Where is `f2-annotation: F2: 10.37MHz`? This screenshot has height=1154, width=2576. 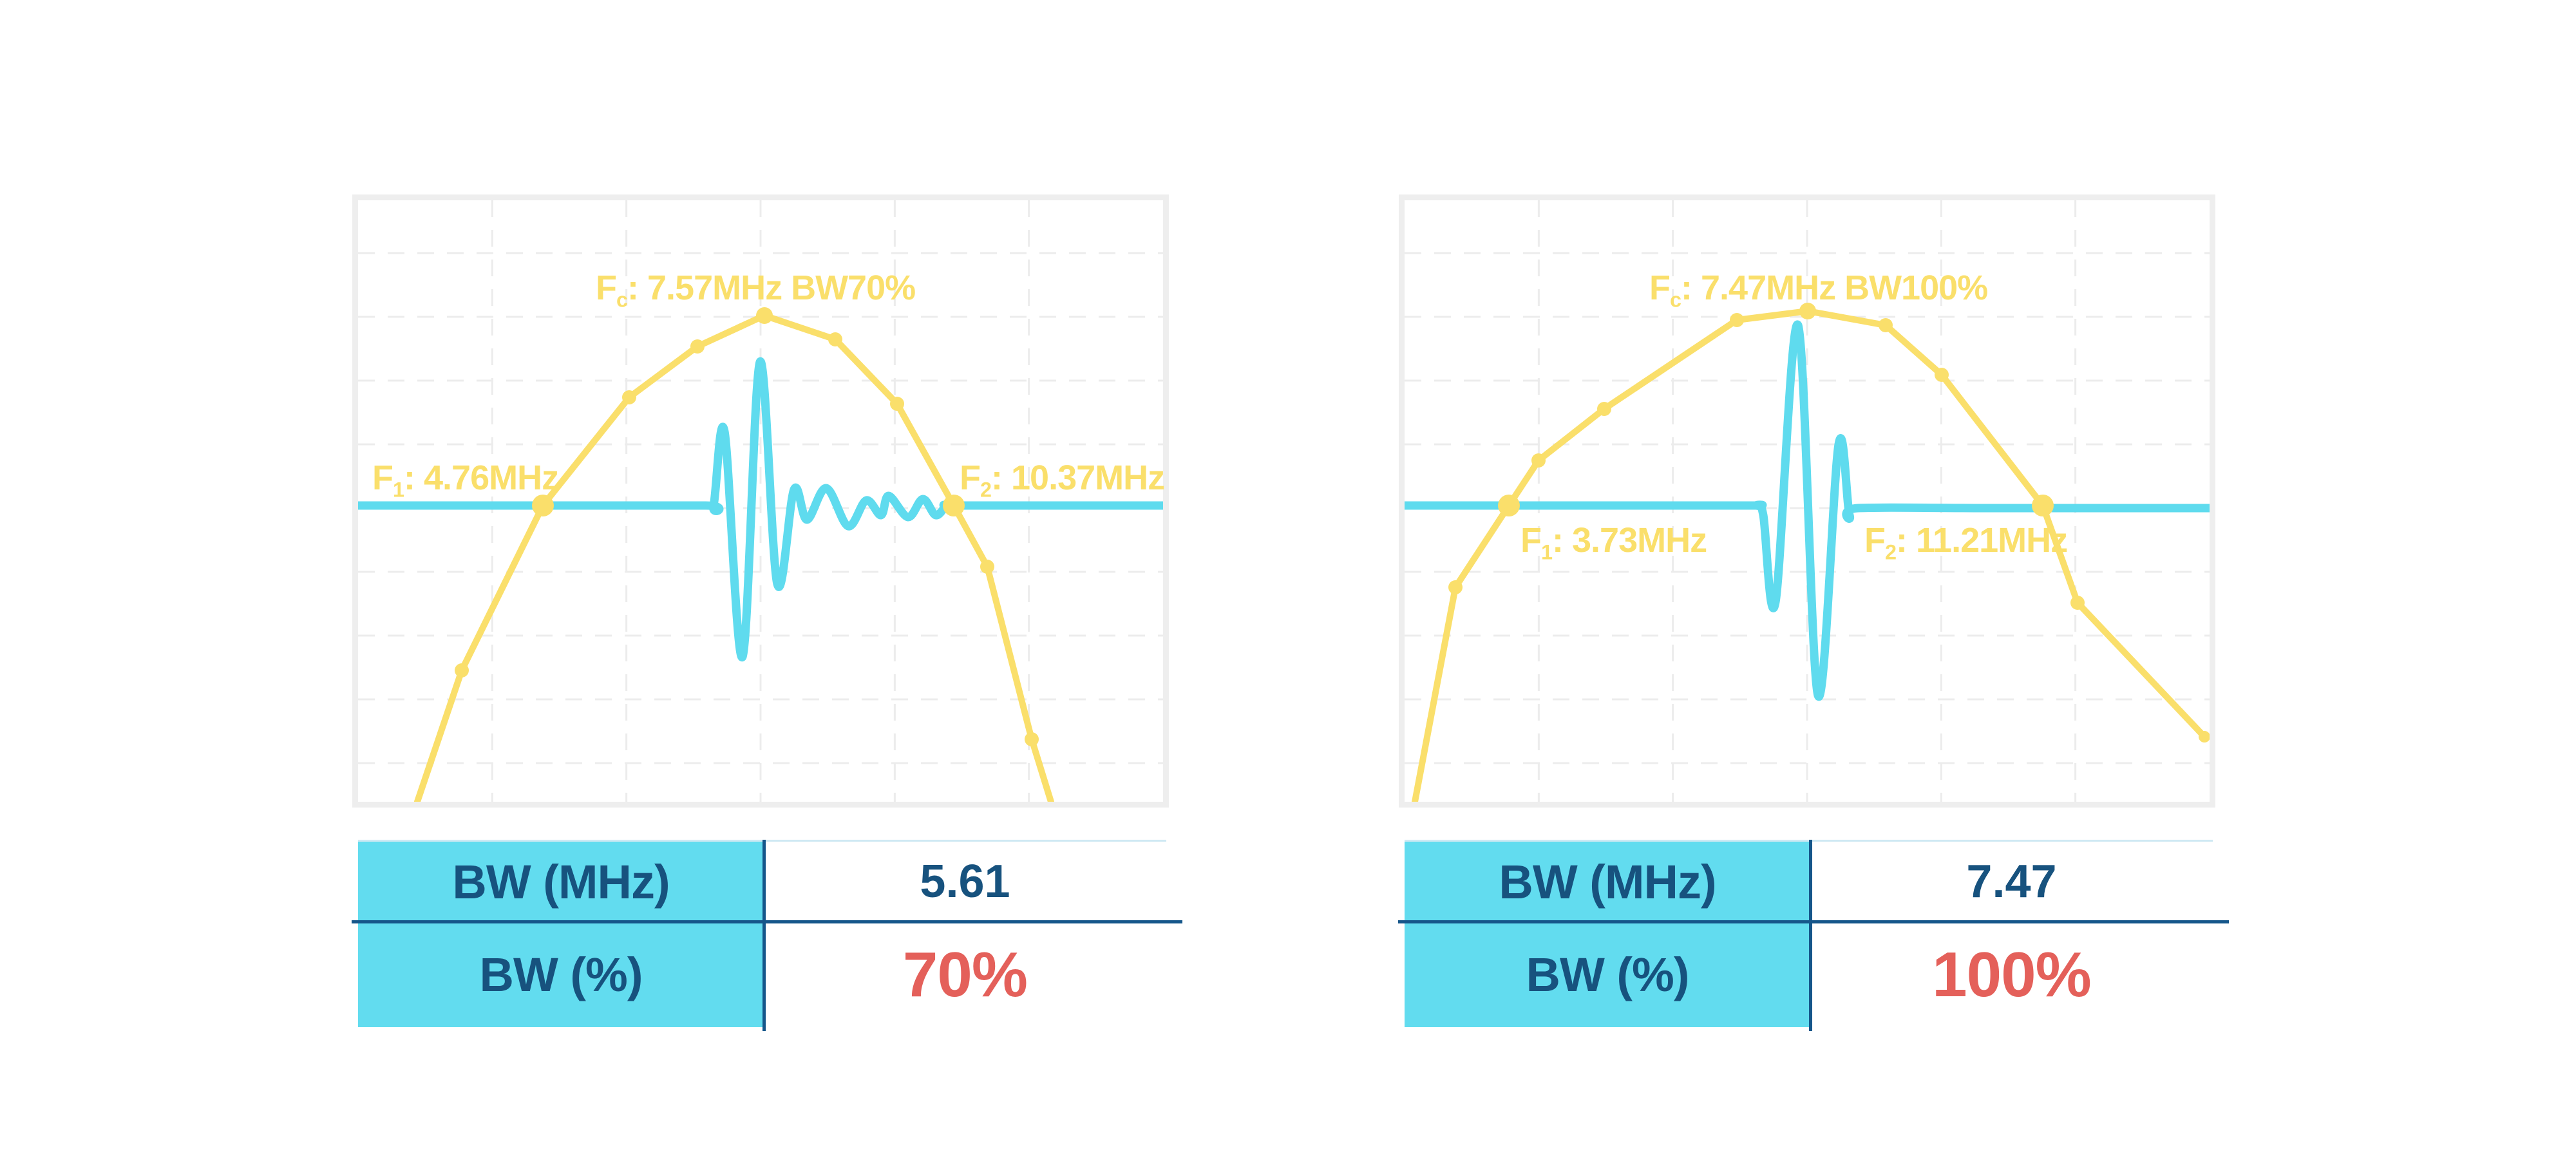
f2-annotation: F2: 10.37MHz is located at coordinates (1062, 480).